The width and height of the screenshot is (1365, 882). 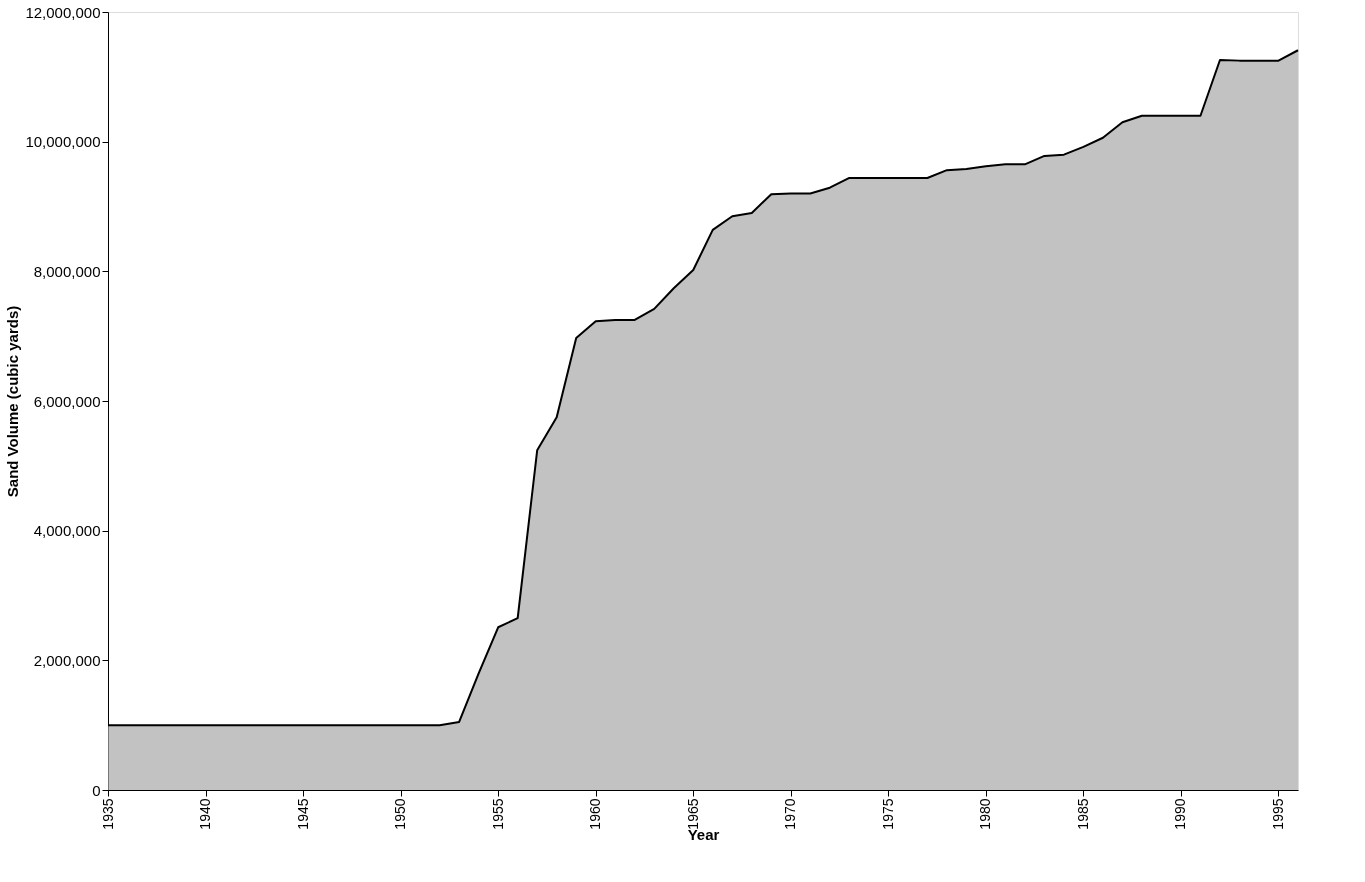 I want to click on x-tick-label: 1965, so click(x=692, y=814).